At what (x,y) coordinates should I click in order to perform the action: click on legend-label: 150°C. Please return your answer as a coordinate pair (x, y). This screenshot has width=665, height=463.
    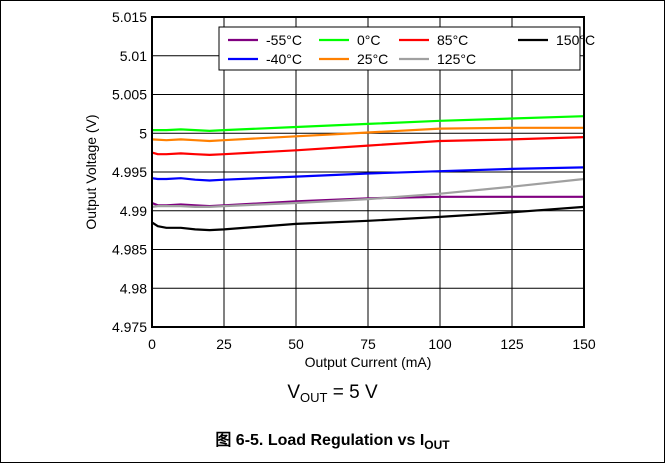
    Looking at the image, I should click on (575, 40).